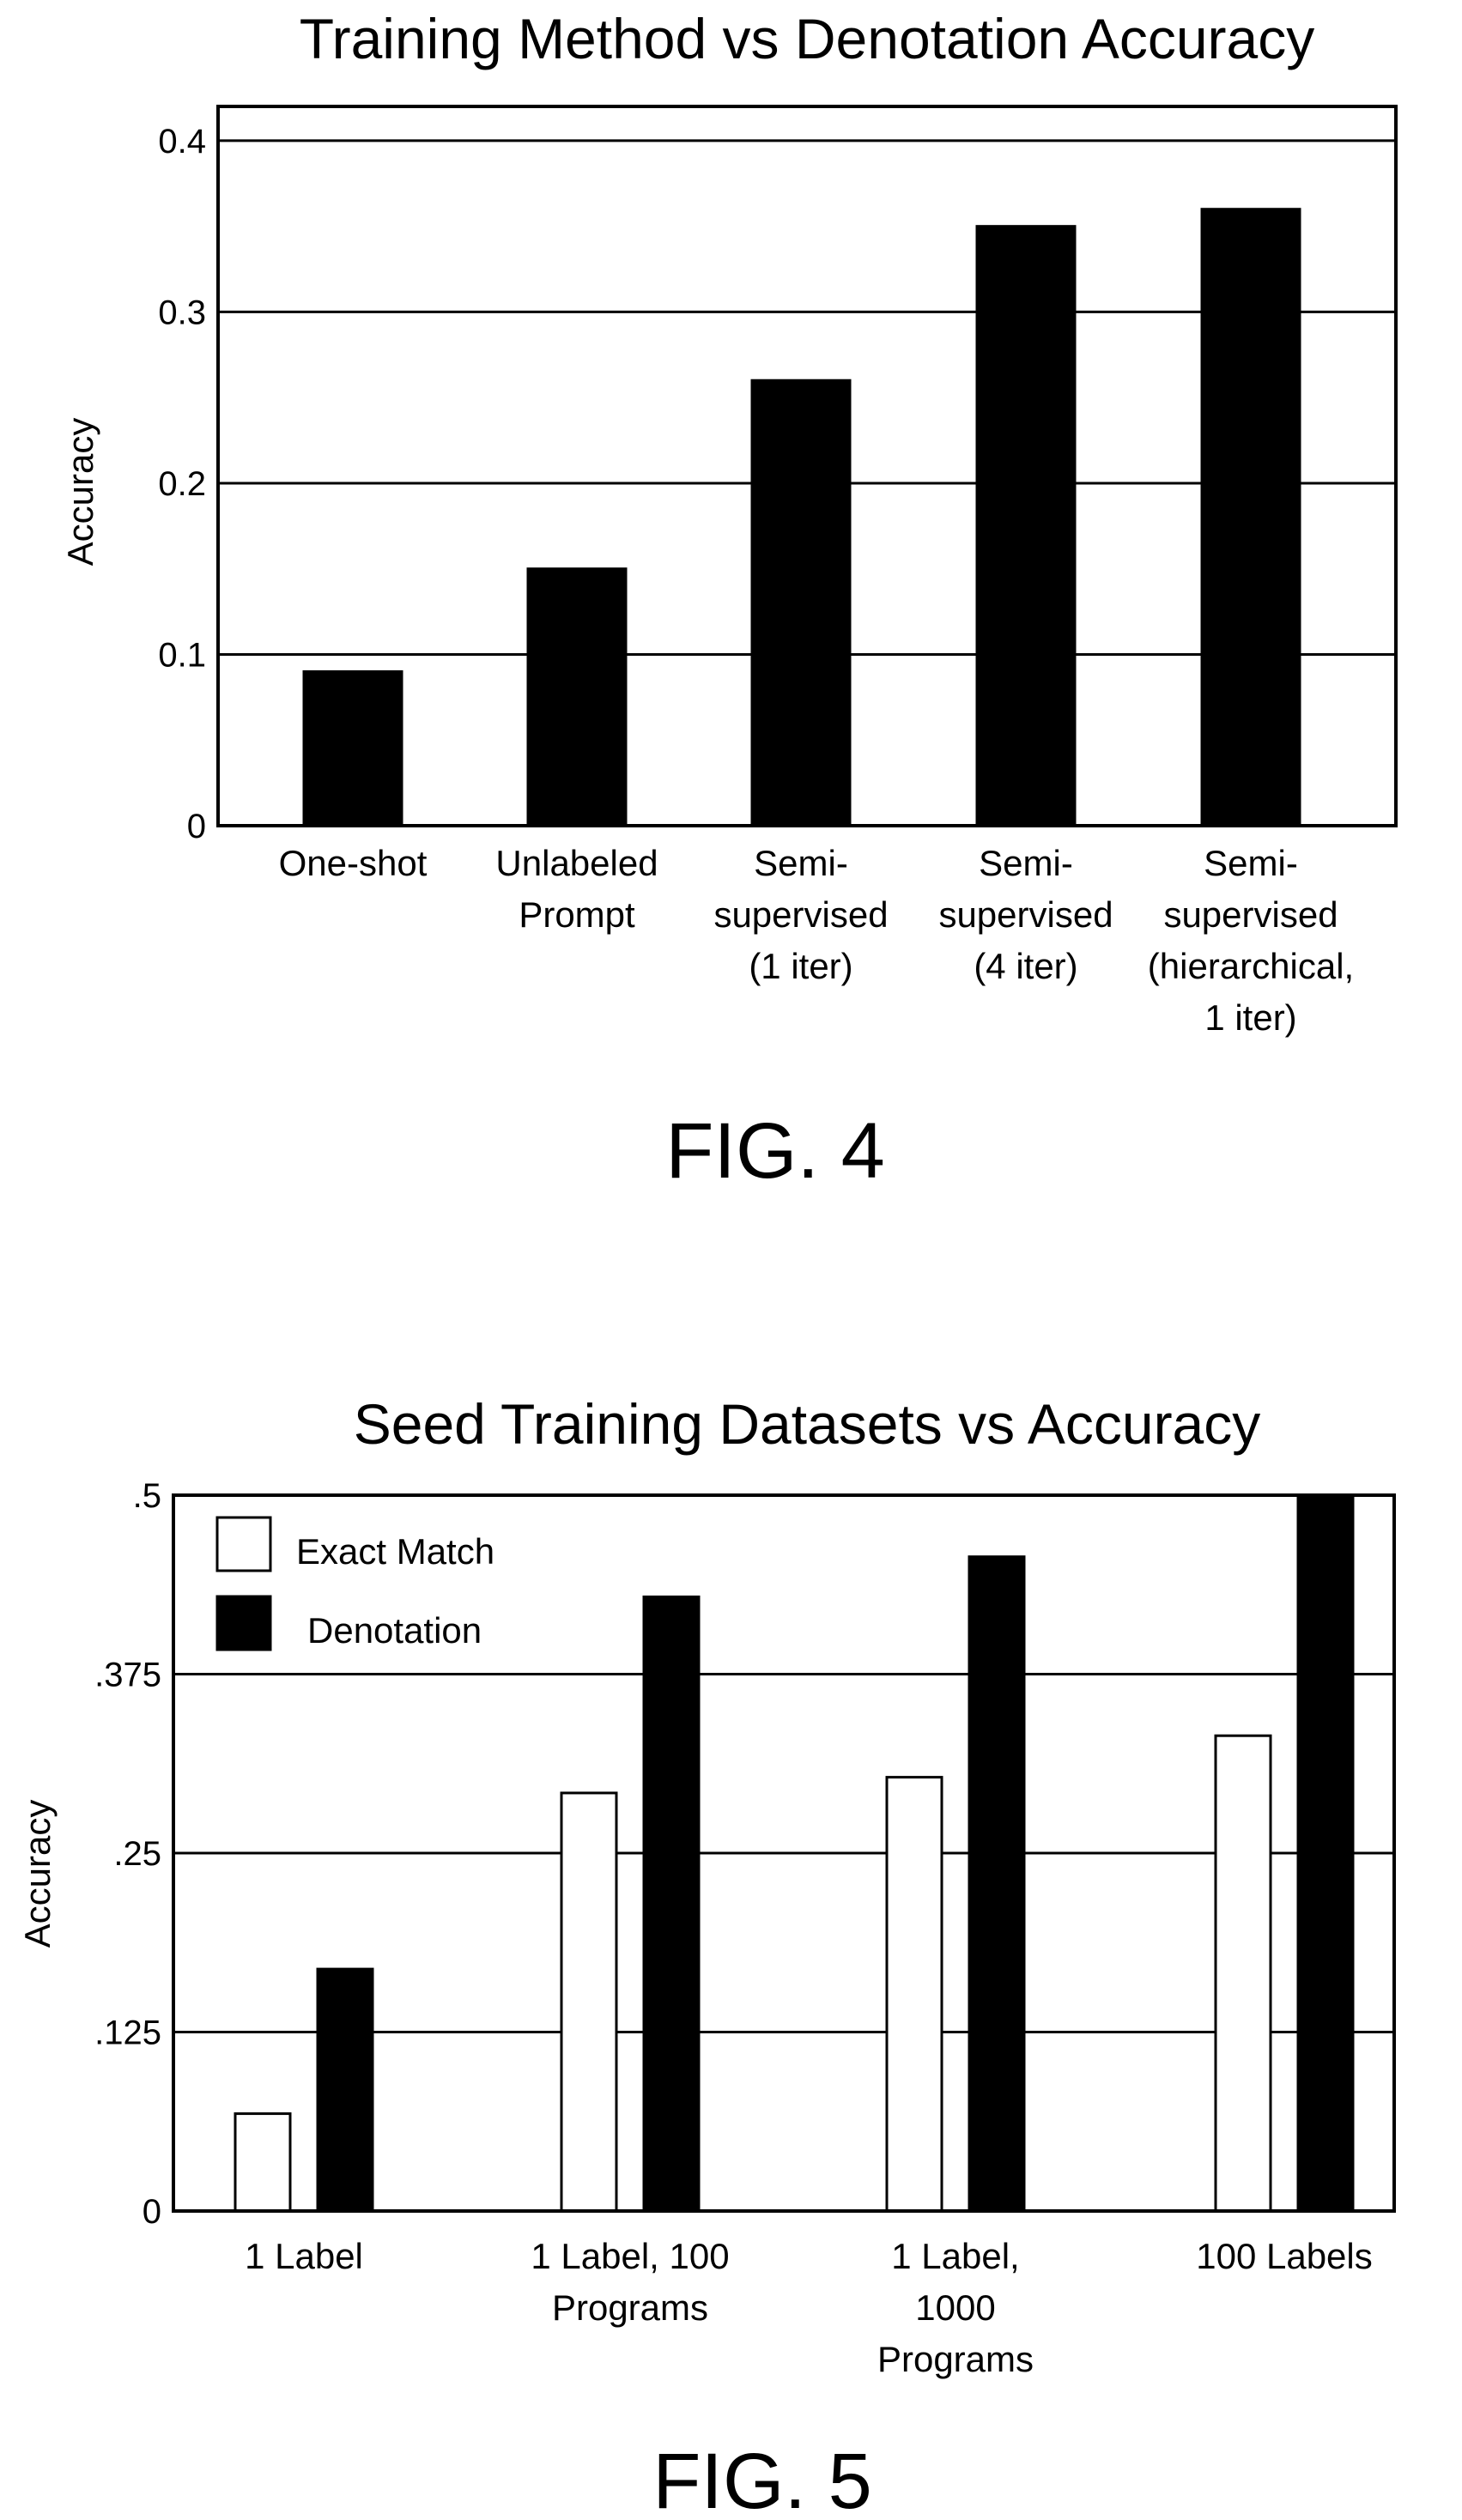  I want to click on y-tick-label: .25, so click(137, 1854).